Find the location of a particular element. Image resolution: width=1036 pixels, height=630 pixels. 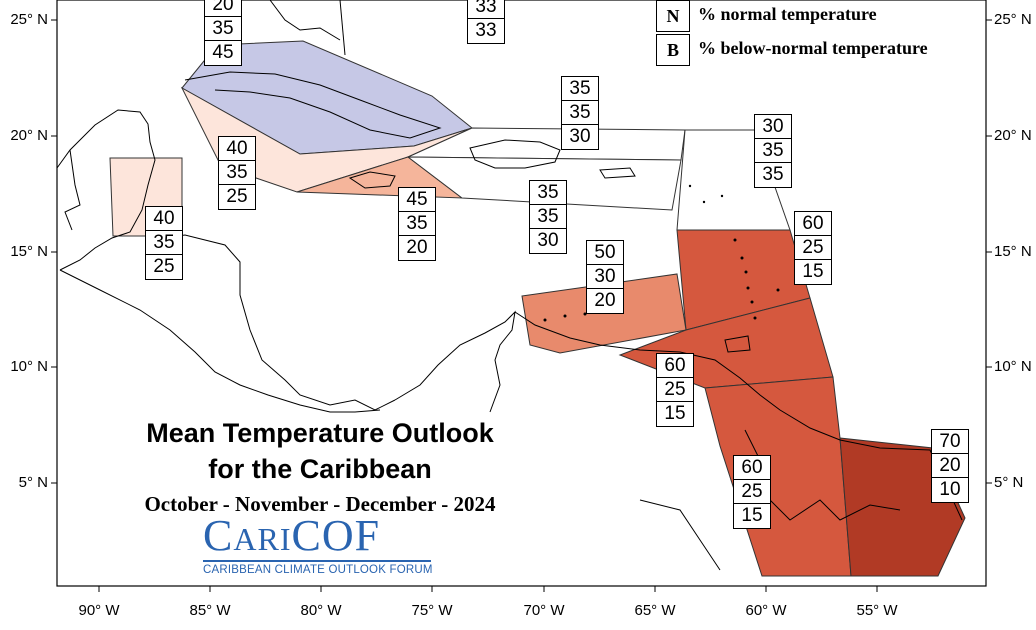

prob-below: 45 is located at coordinates (223, 52).